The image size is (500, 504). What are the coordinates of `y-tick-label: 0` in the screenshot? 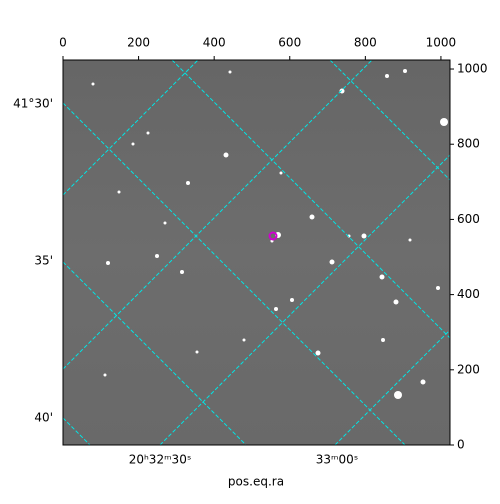 It's located at (461, 445).